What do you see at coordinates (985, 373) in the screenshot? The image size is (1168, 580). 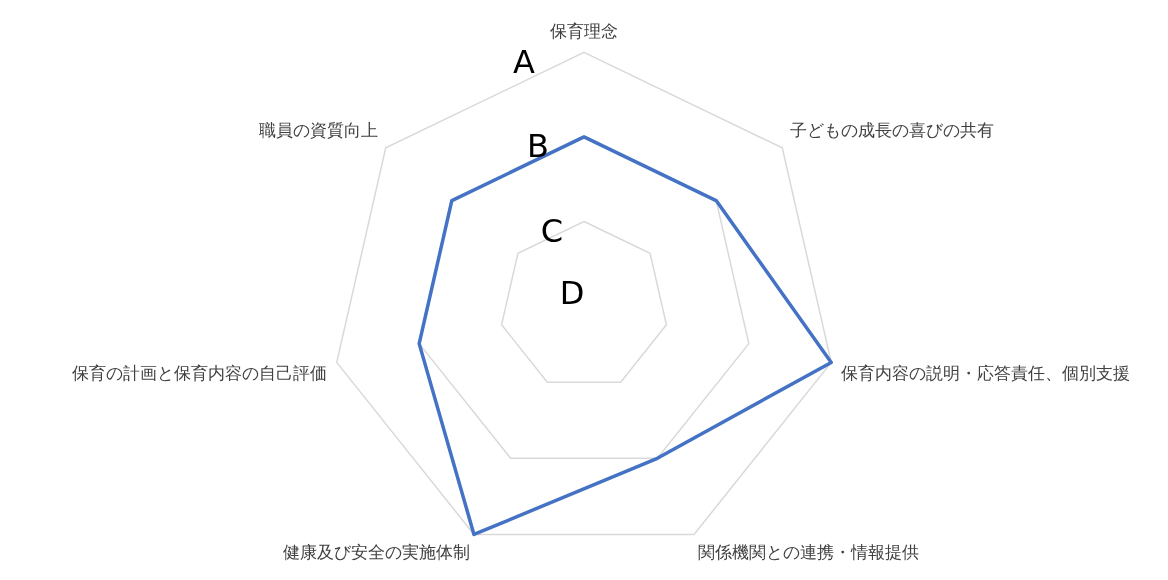 I see `spoke-label: 保育内容の説明・応答責任、個別支援` at bounding box center [985, 373].